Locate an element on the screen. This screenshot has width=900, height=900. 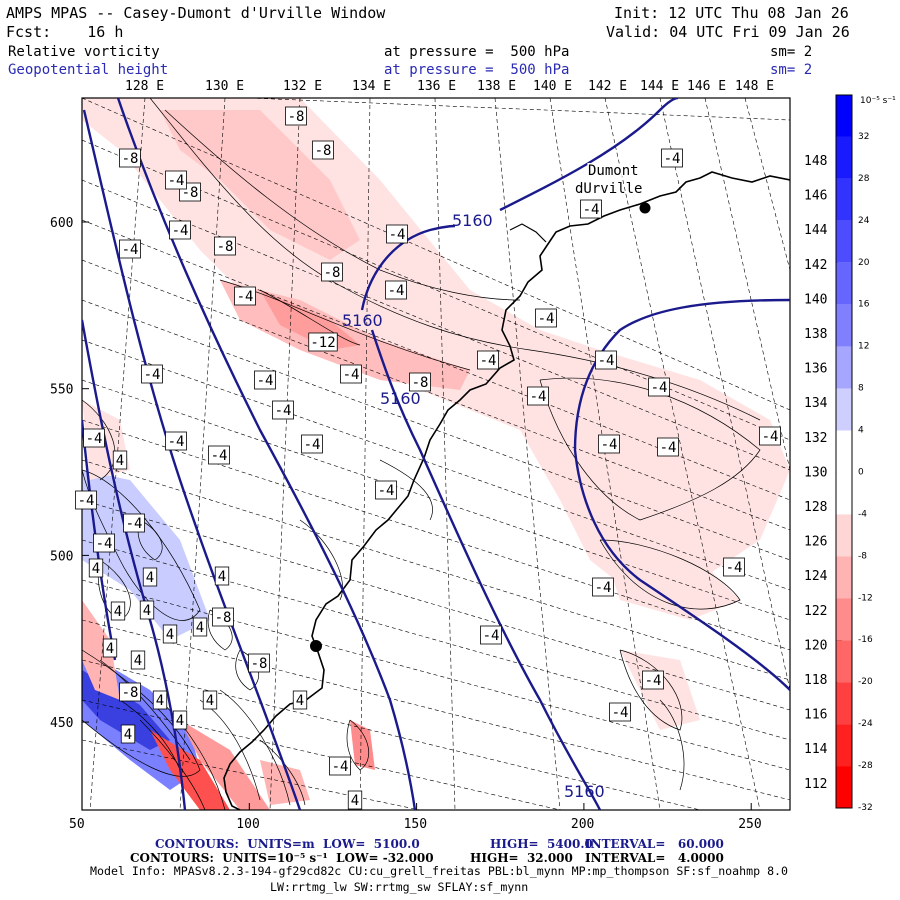
colorbar-label: 8 is located at coordinates (861, 389).